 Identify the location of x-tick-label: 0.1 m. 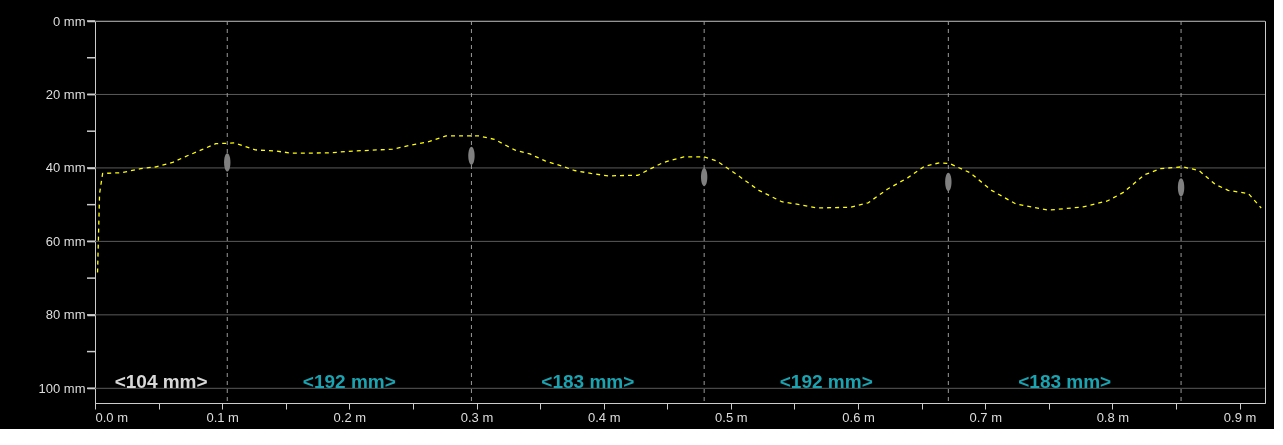
(222, 417).